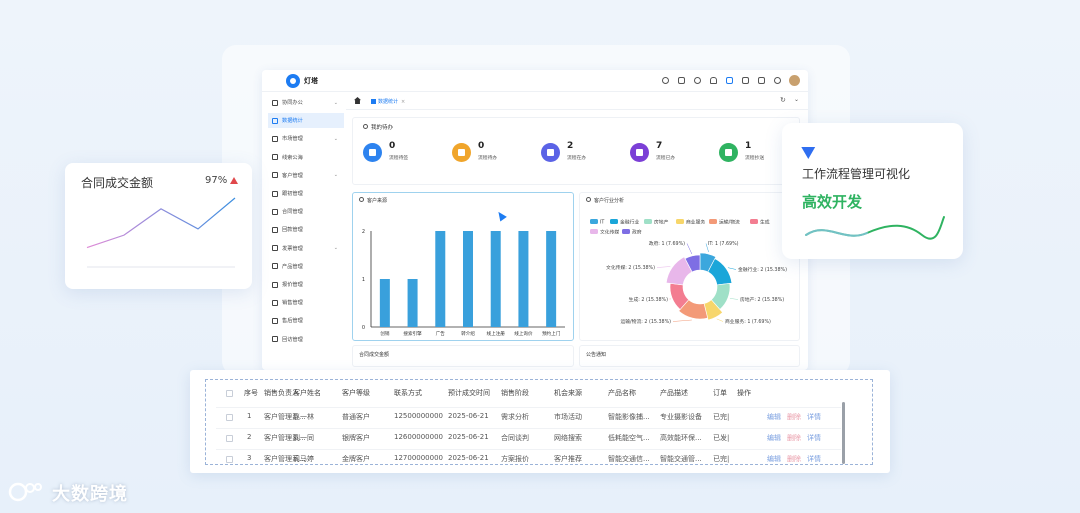 The height and width of the screenshot is (513, 1080). I want to click on table-cell: 需求分析, so click(515, 417).